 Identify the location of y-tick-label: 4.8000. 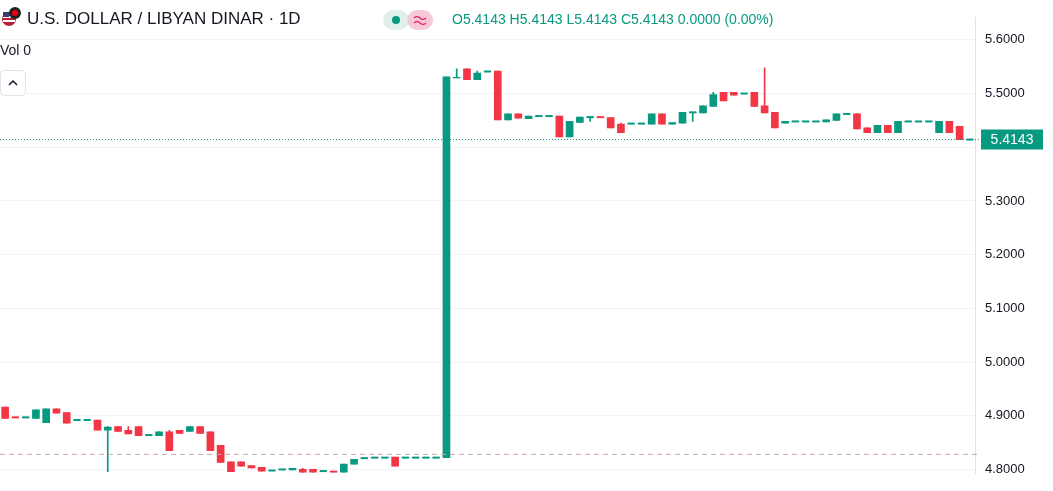
(1005, 469).